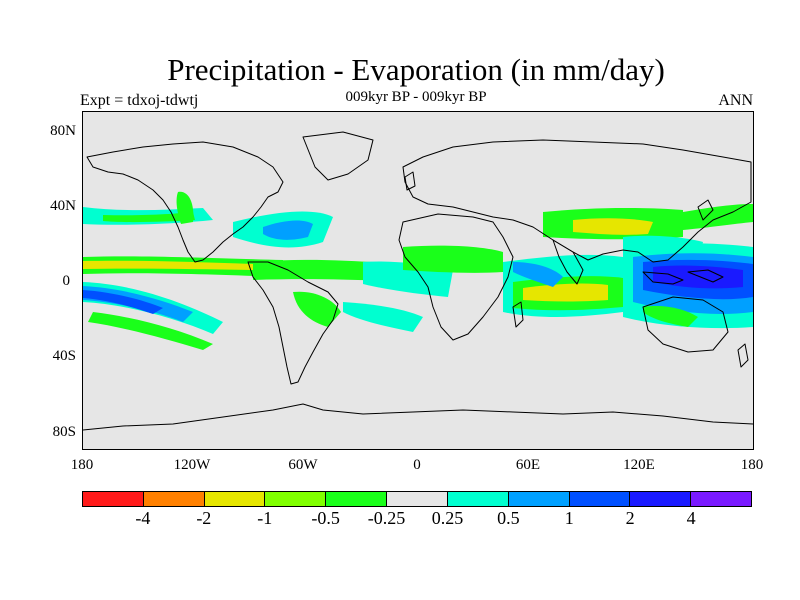 The width and height of the screenshot is (800, 600). I want to click on season-label: ANN, so click(735, 100).